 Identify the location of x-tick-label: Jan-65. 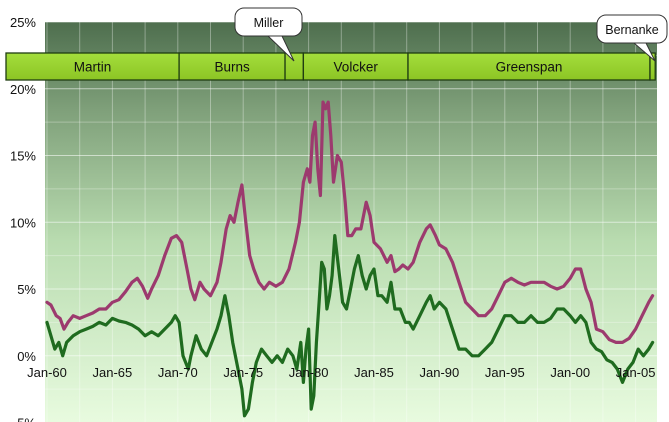
(113, 372).